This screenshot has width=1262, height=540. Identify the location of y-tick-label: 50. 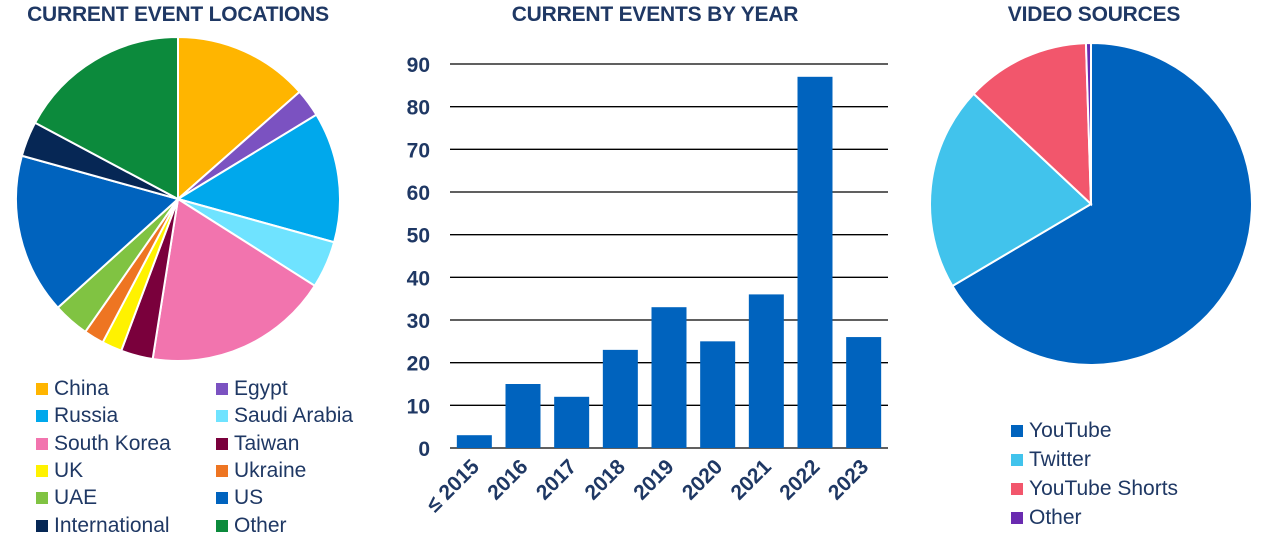
(418, 236).